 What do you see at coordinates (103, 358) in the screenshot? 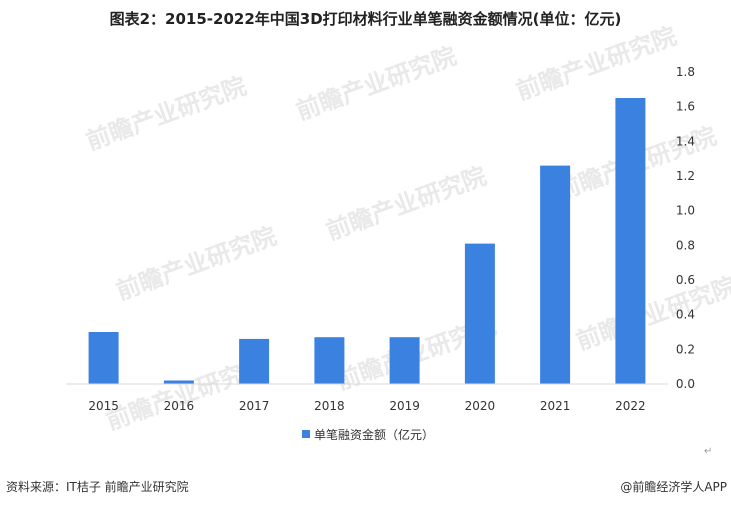
I see `bar-2015` at bounding box center [103, 358].